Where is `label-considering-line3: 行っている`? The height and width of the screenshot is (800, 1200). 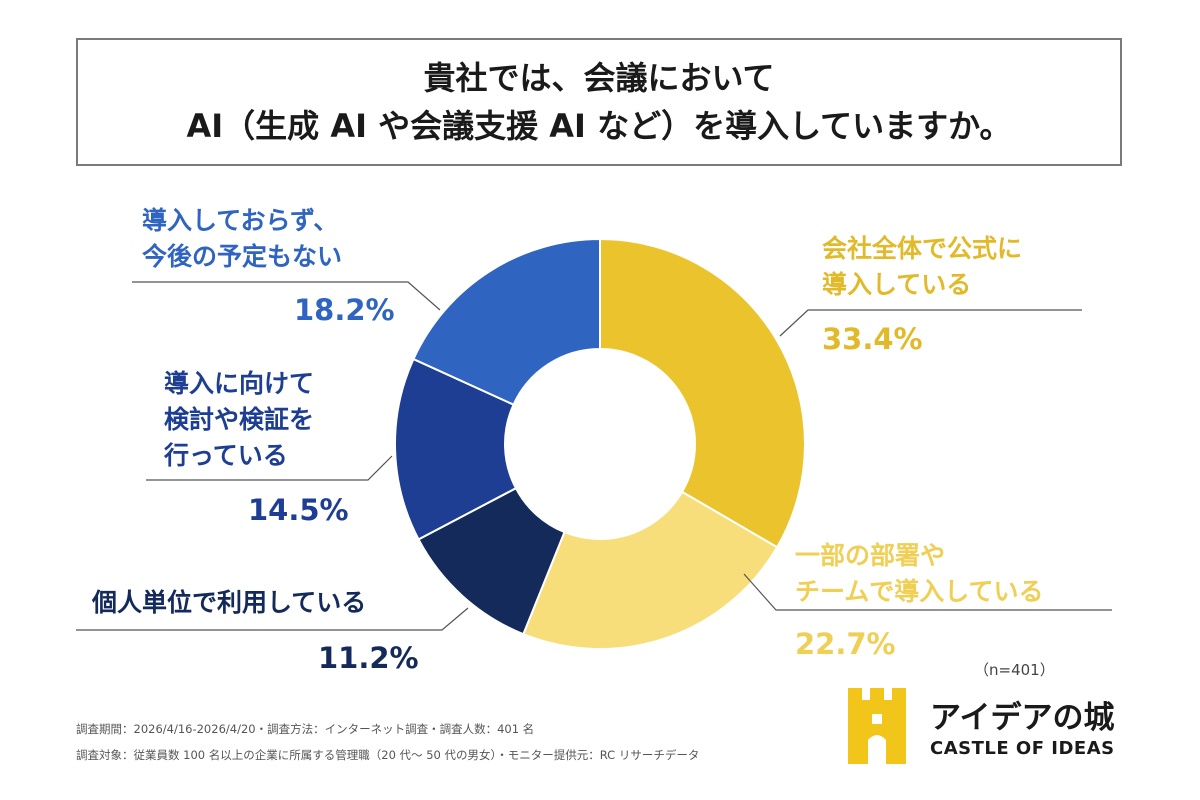
label-considering-line3: 行っている is located at coordinates (226, 455).